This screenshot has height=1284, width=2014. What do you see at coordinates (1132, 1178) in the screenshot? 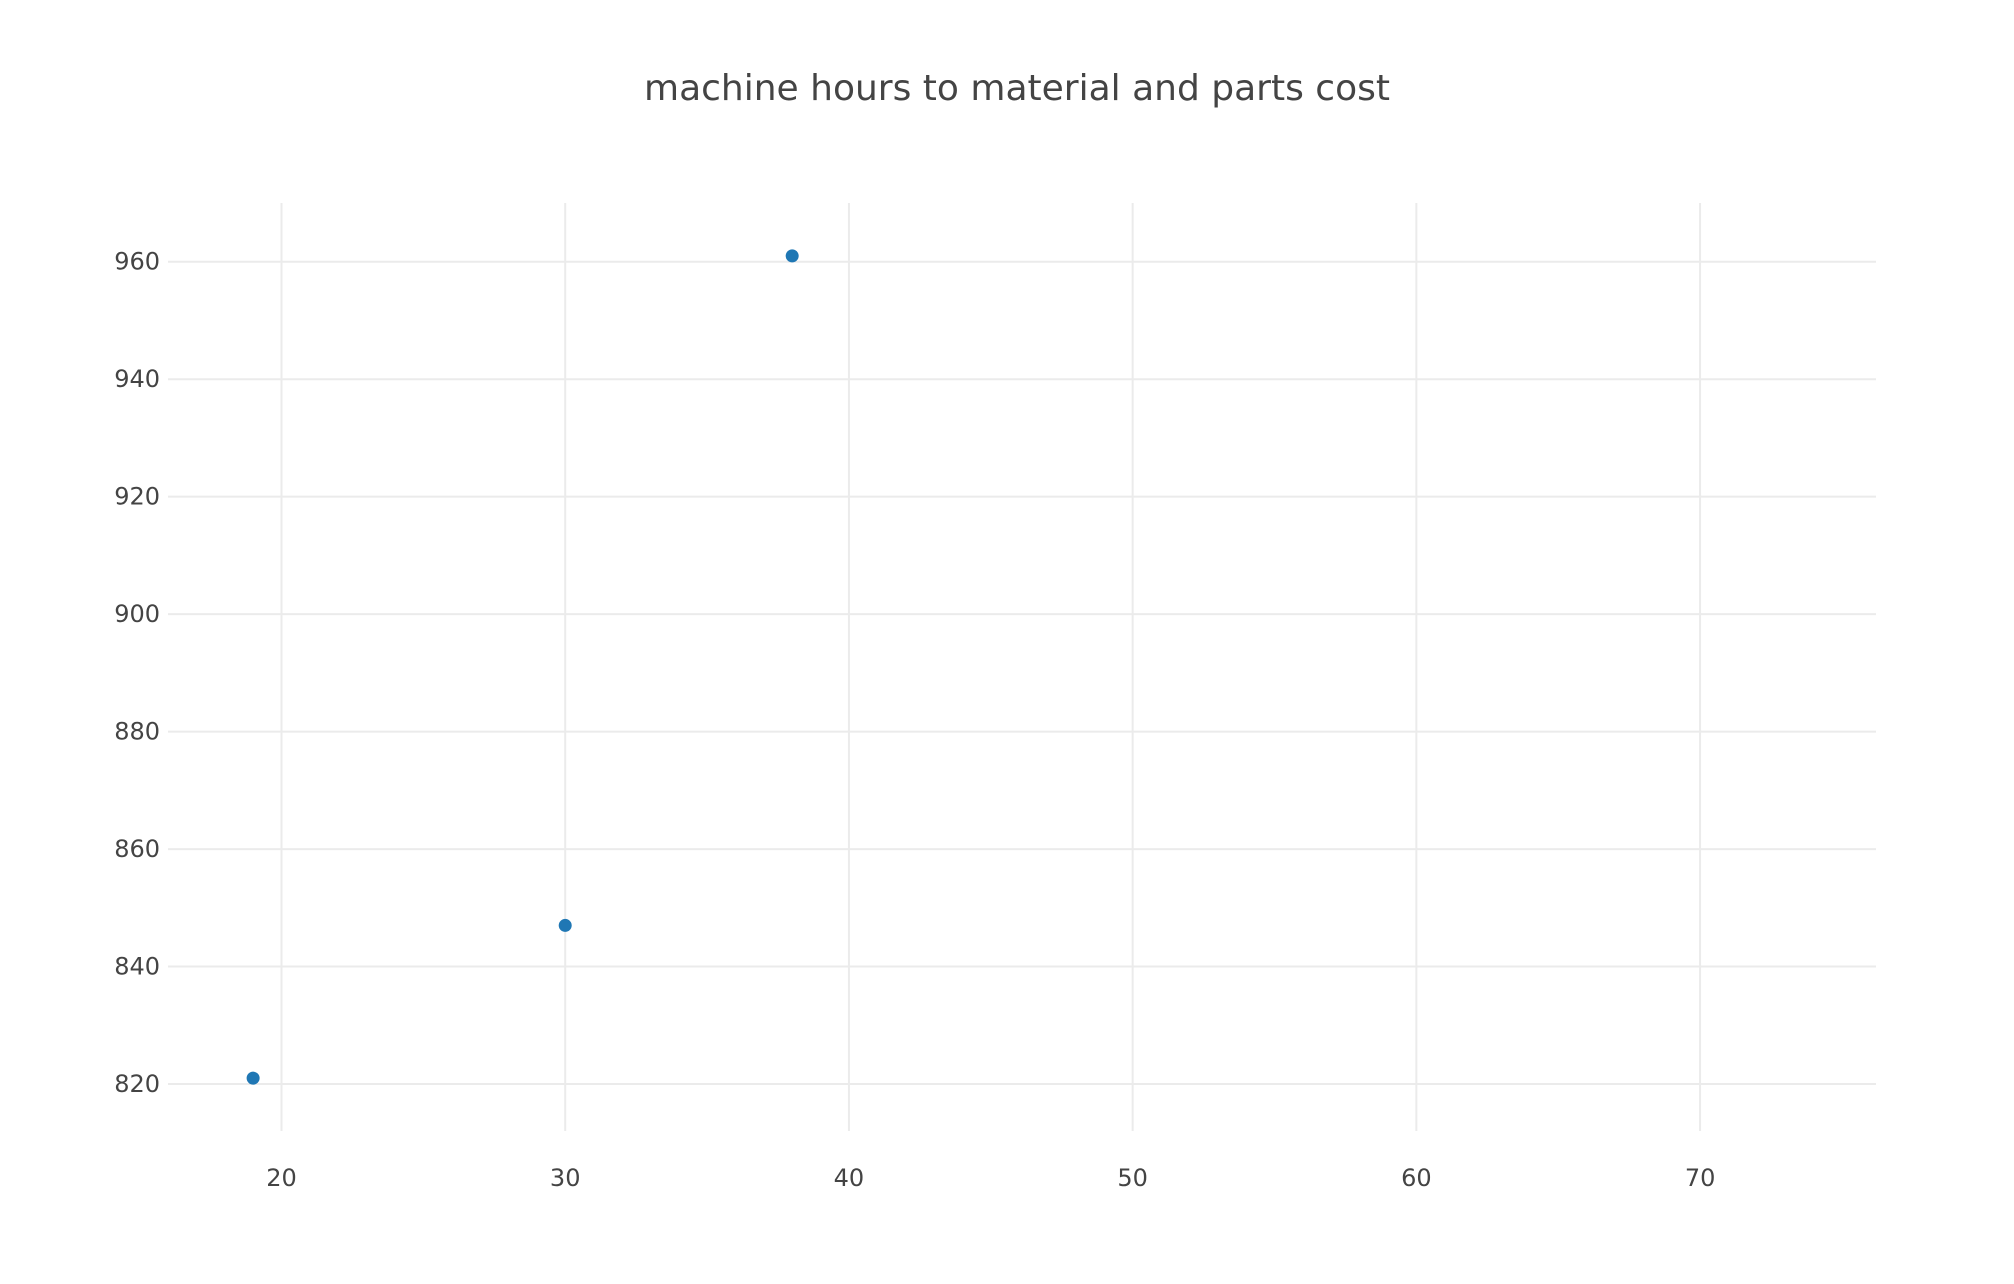
I see `x-tick-label: 50` at bounding box center [1132, 1178].